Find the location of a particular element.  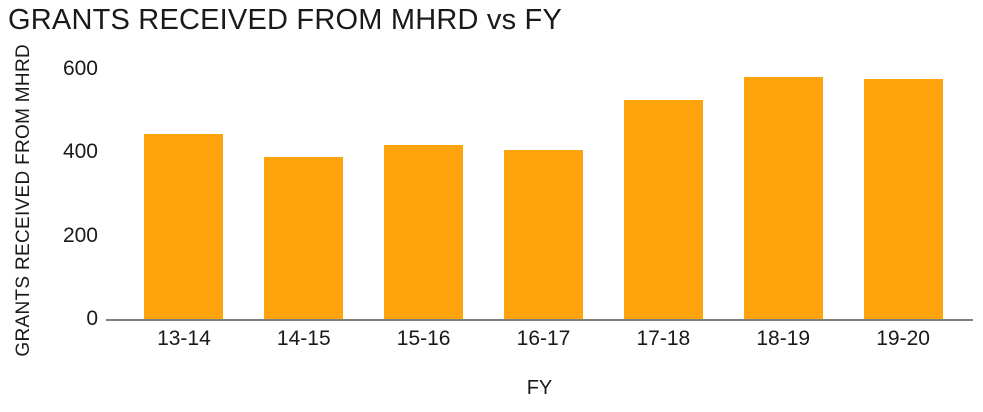

x-axis-ticks: 13-14 14-15 15-16 16-17 17-18 18-19 19-20 is located at coordinates (543, 339).